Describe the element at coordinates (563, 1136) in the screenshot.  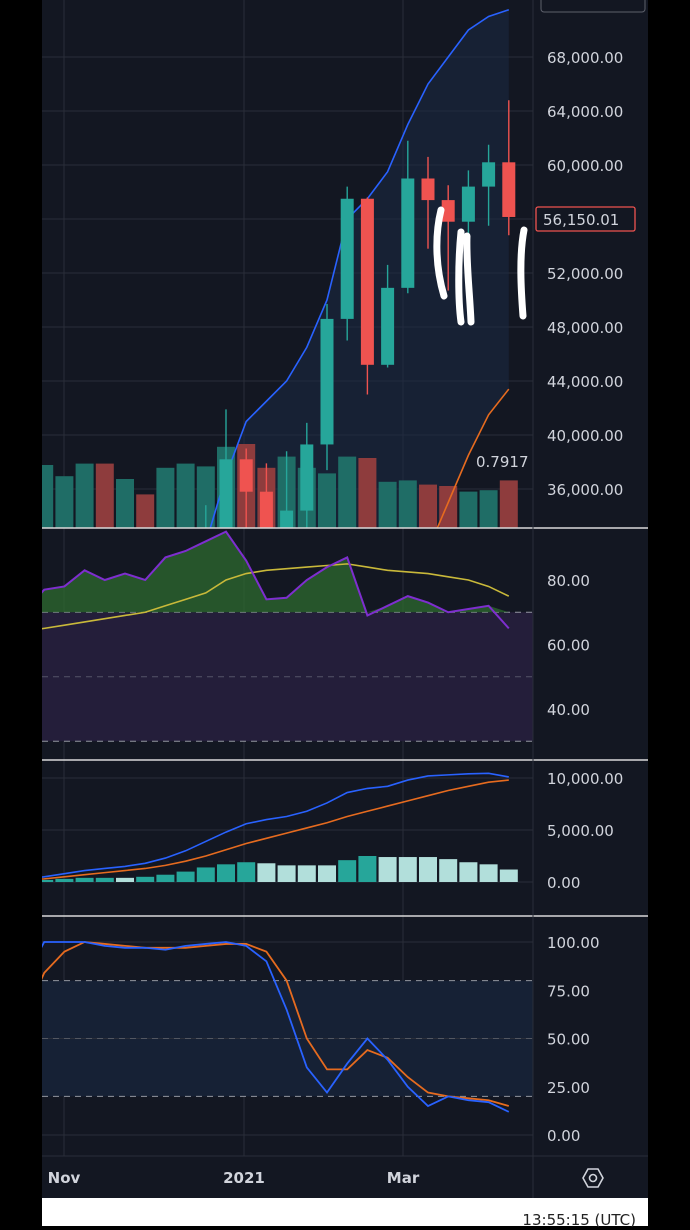
I see `stoch-axis-tick: 0.00` at that location.